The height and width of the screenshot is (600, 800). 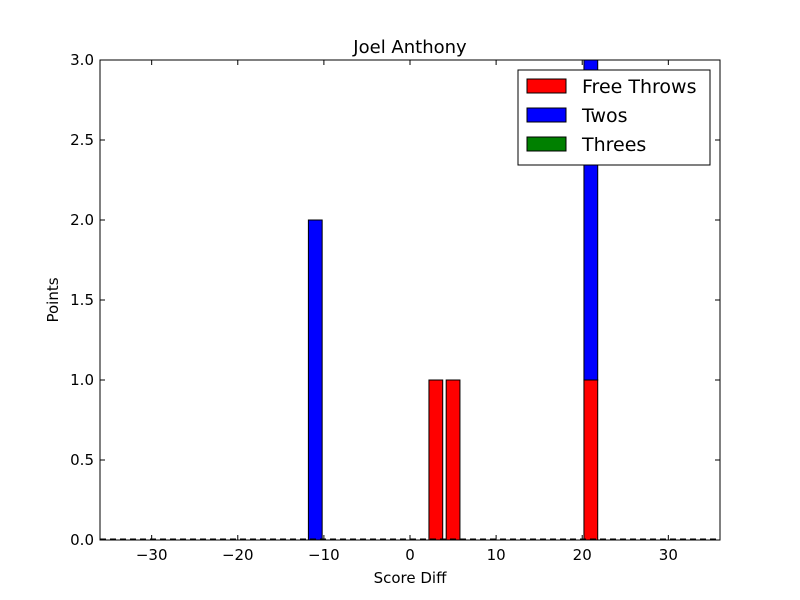 I want to click on chart-title: Joel Anthony, so click(x=409, y=47).